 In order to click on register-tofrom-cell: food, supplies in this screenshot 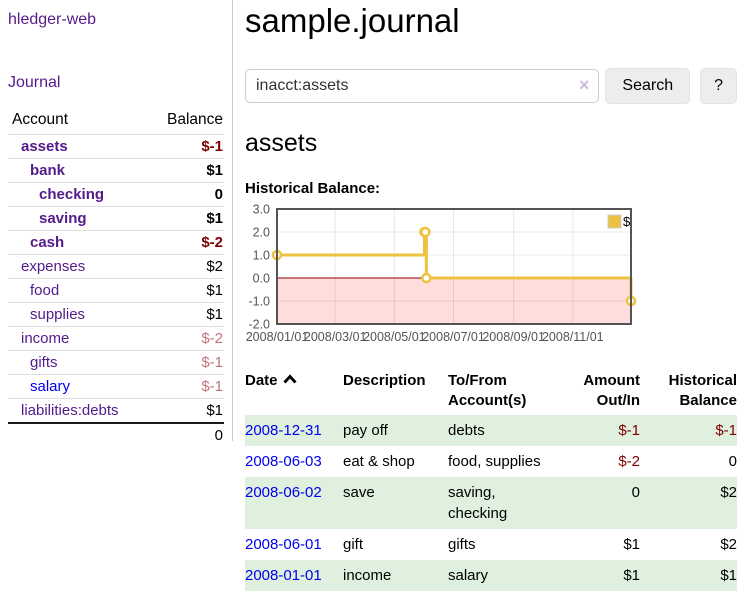, I will do `click(494, 461)`.